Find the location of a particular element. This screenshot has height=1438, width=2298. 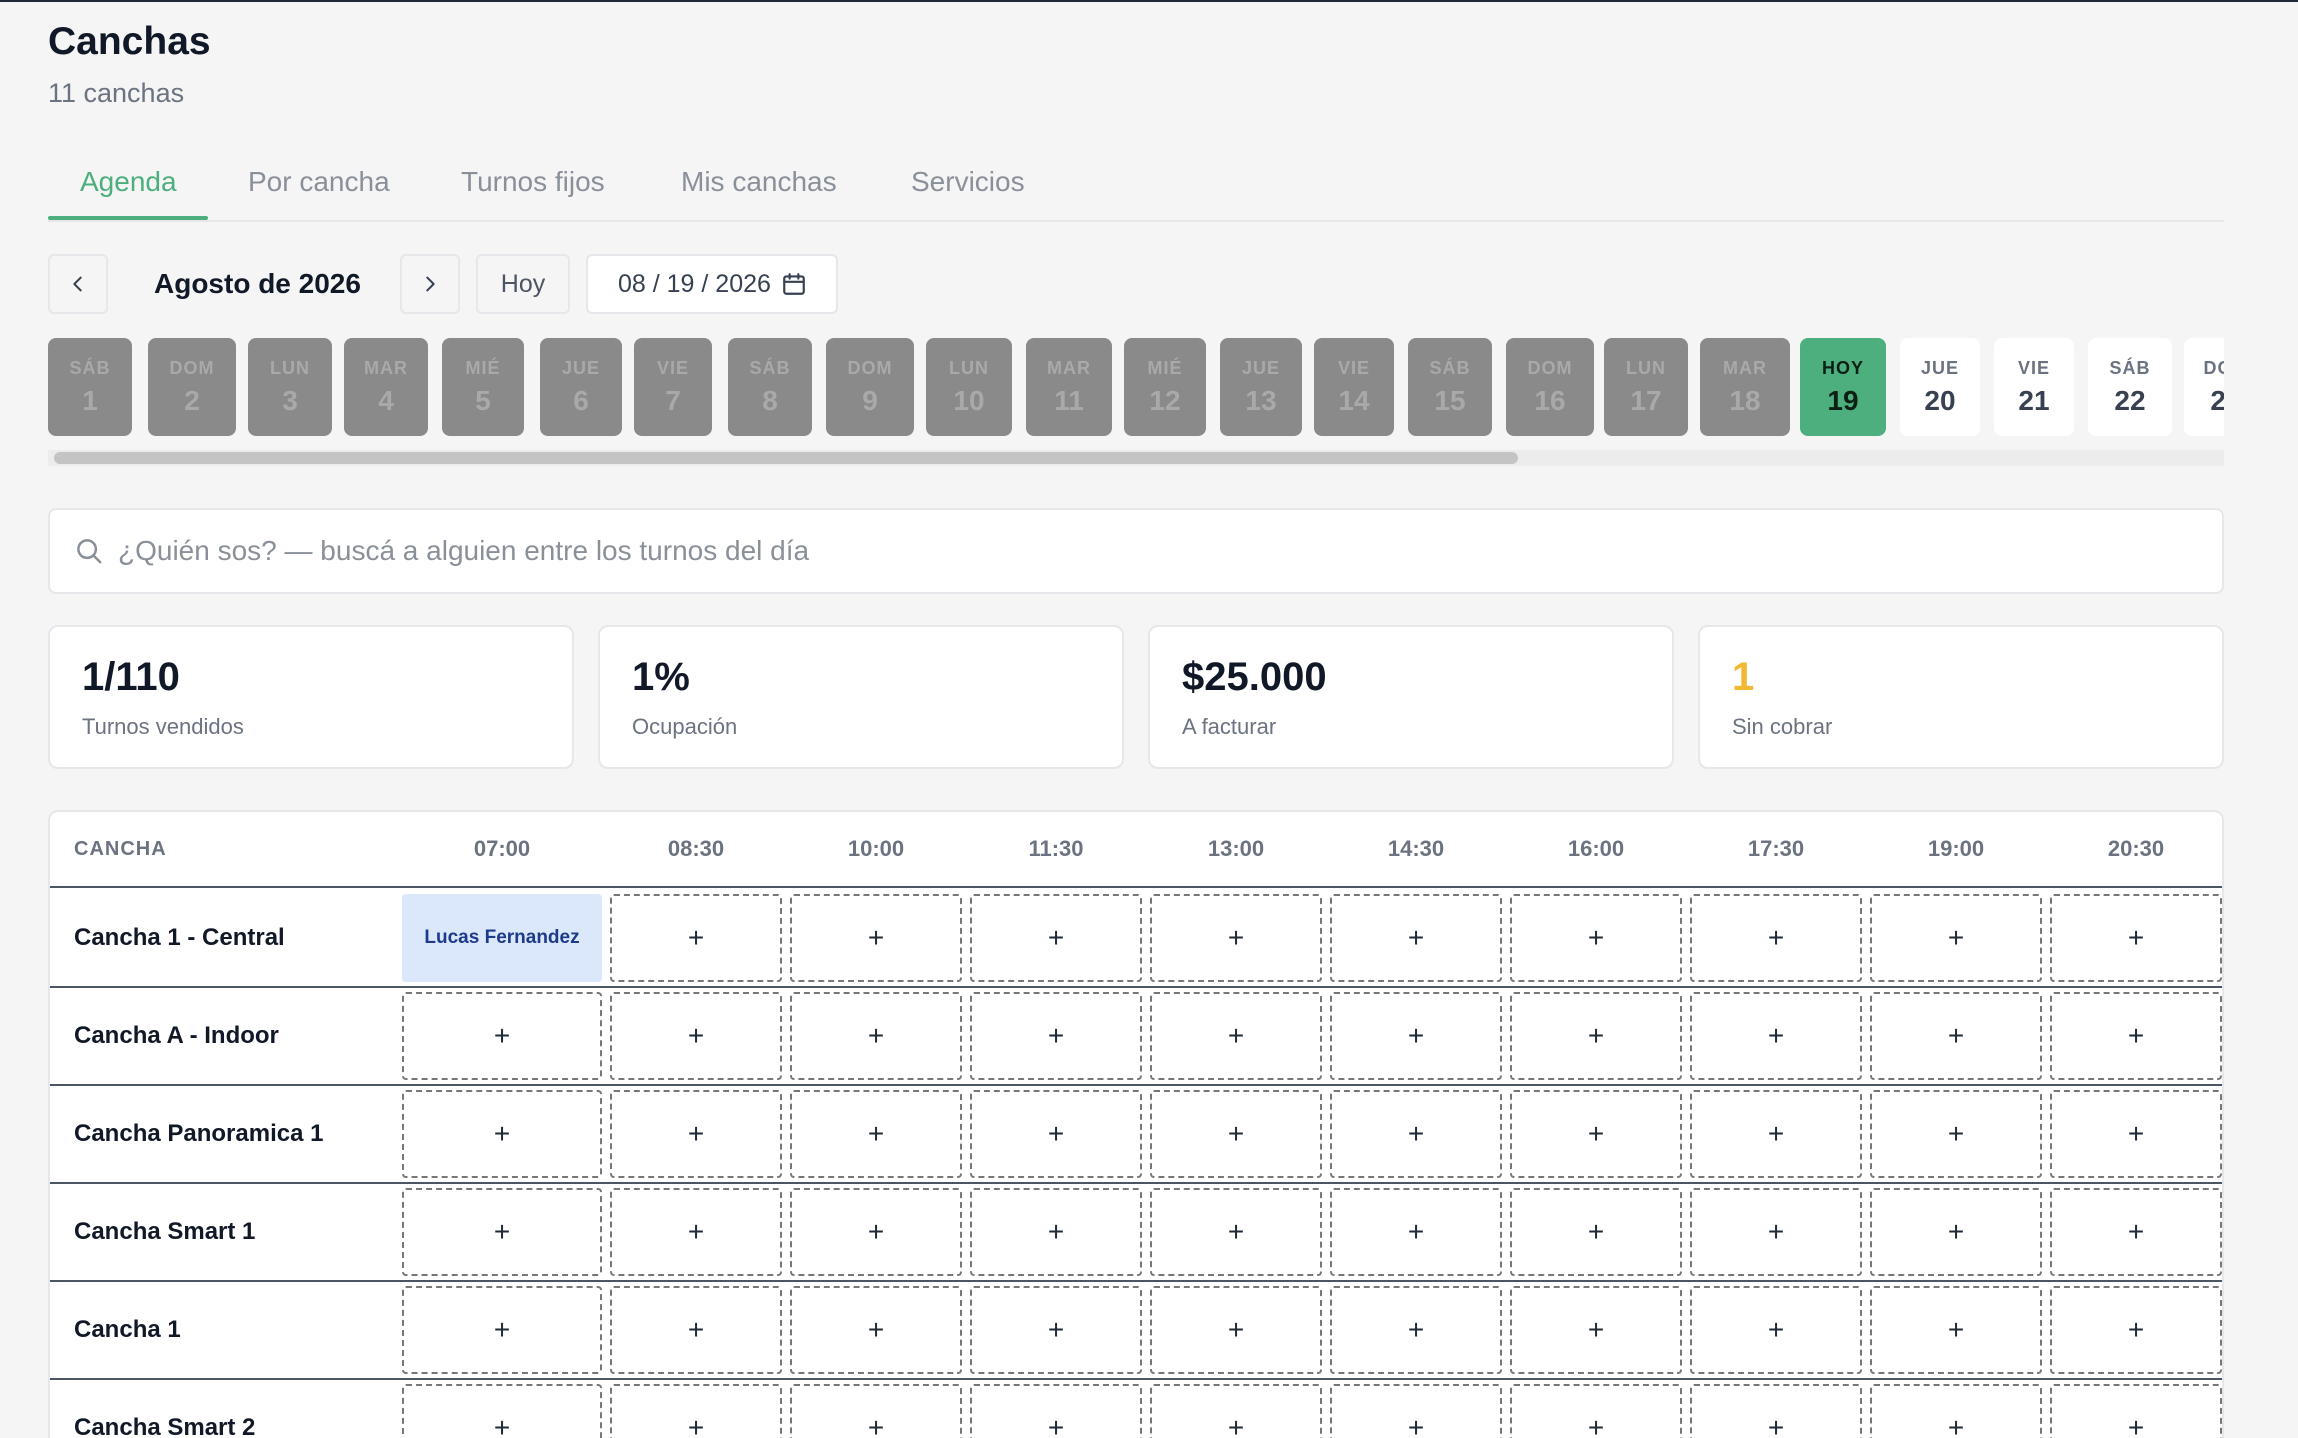

date-field: 08 / 19 / 2026 is located at coordinates (712, 284).